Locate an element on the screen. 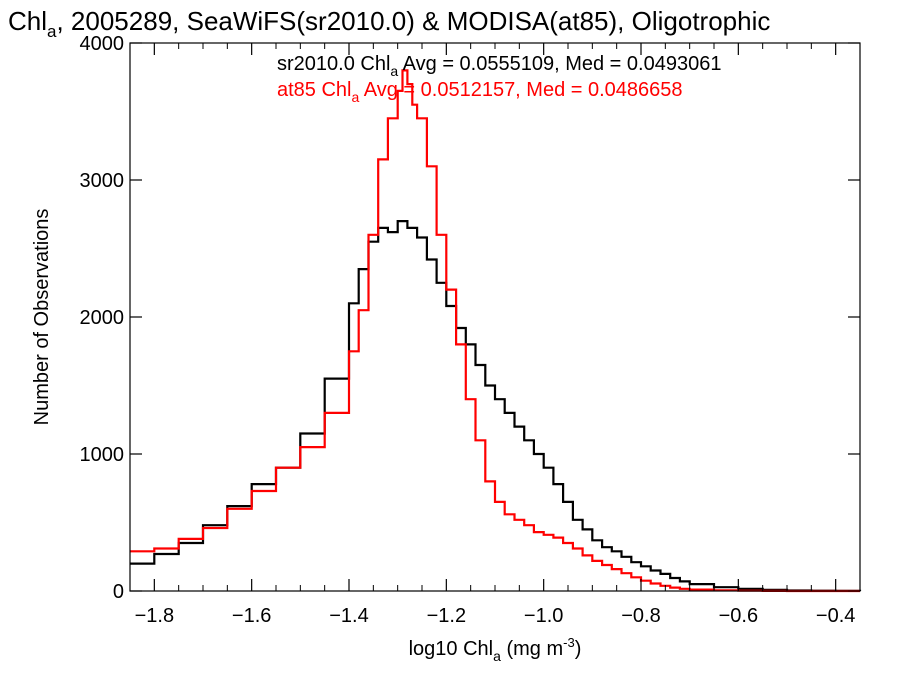 This screenshot has width=900, height=675. y-tick-label: 4000 is located at coordinates (102, 44).